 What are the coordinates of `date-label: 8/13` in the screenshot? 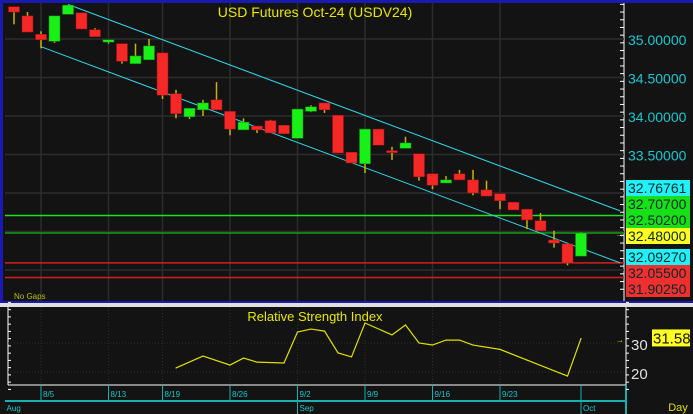 It's located at (119, 394).